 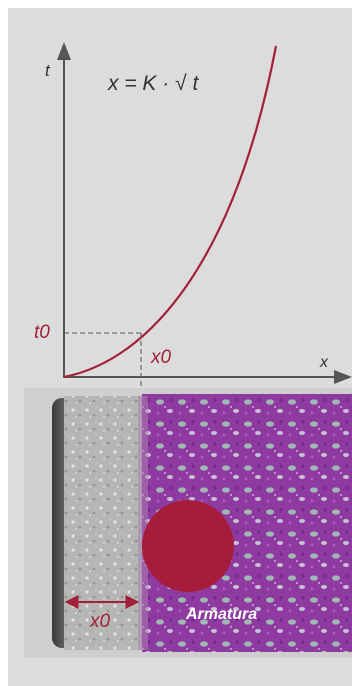 I want to click on axis-y-label: t, so click(x=48, y=70).